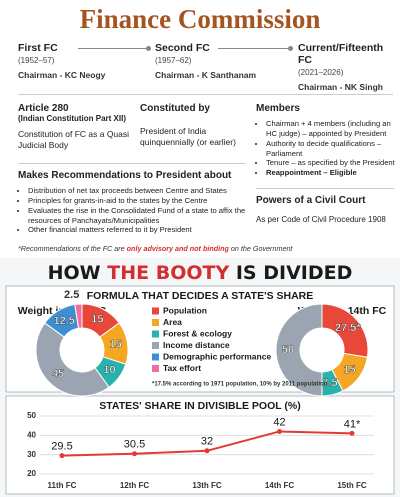 The height and width of the screenshot is (497, 400). I want to click on value-label: 30.5, so click(134, 445).